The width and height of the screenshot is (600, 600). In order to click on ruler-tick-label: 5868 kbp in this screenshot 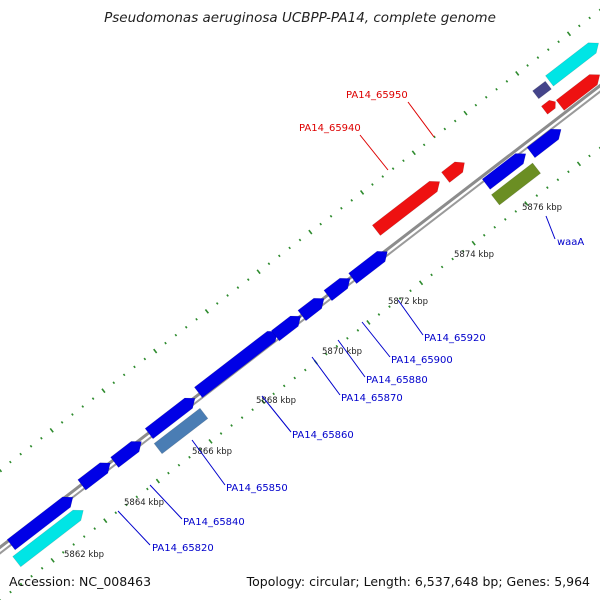, I will do `click(276, 401)`.